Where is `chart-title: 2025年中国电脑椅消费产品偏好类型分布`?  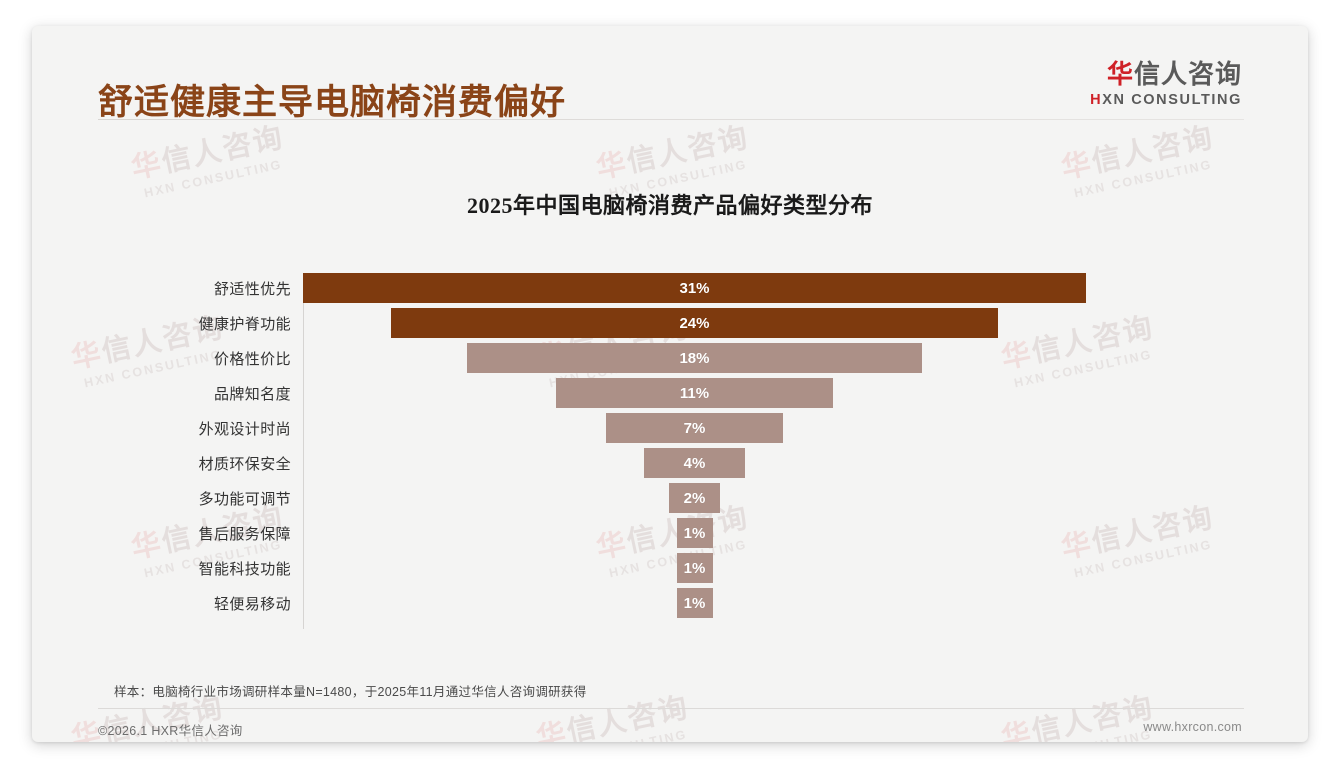 chart-title: 2025年中国电脑椅消费产品偏好类型分布 is located at coordinates (669, 205).